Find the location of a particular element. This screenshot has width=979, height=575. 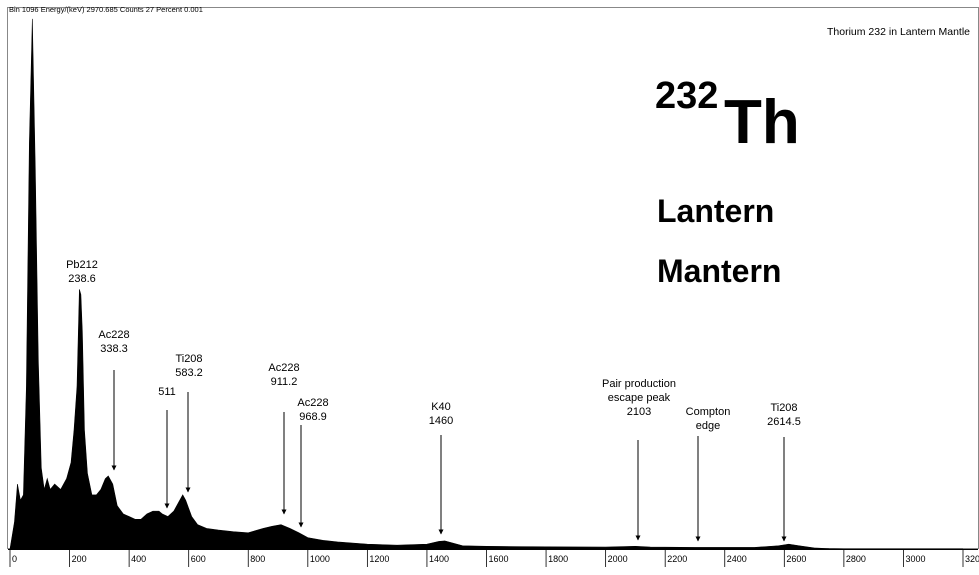

annotation-line: 2614.5 is located at coordinates (784, 422).